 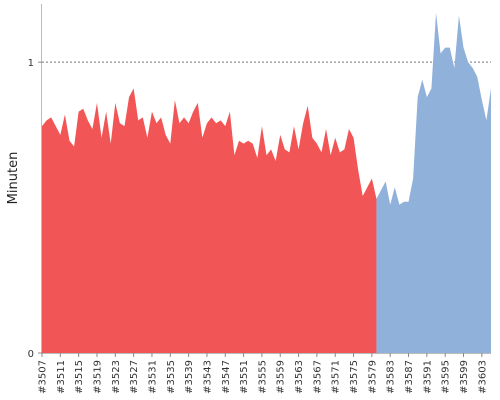 What do you see at coordinates (79, 377) in the screenshot?
I see `x-tick-label: #3515` at bounding box center [79, 377].